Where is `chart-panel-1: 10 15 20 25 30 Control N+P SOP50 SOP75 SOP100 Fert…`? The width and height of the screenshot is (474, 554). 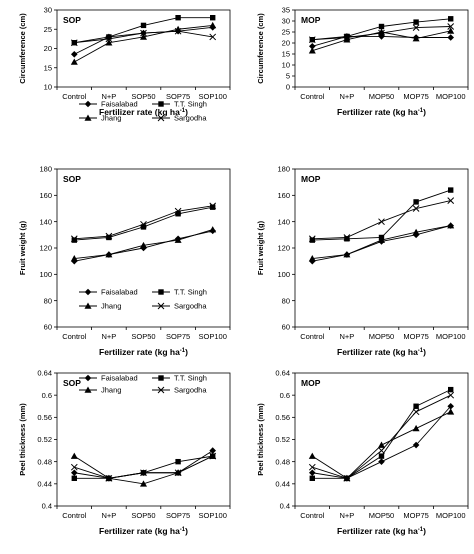
chart-panel-1: 10 15 20 25 30 Control N+P SOP50 SOP75 SOP100 Fert… is located at coordinates (124, 64).